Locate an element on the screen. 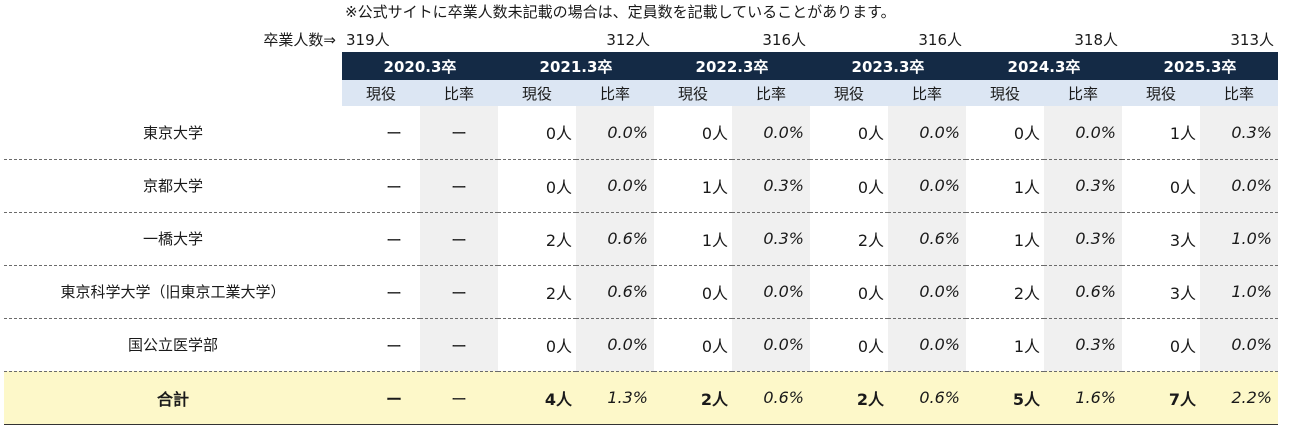 The height and width of the screenshot is (430, 1295). year-header-2022: 2022.3卒 is located at coordinates (732, 66).